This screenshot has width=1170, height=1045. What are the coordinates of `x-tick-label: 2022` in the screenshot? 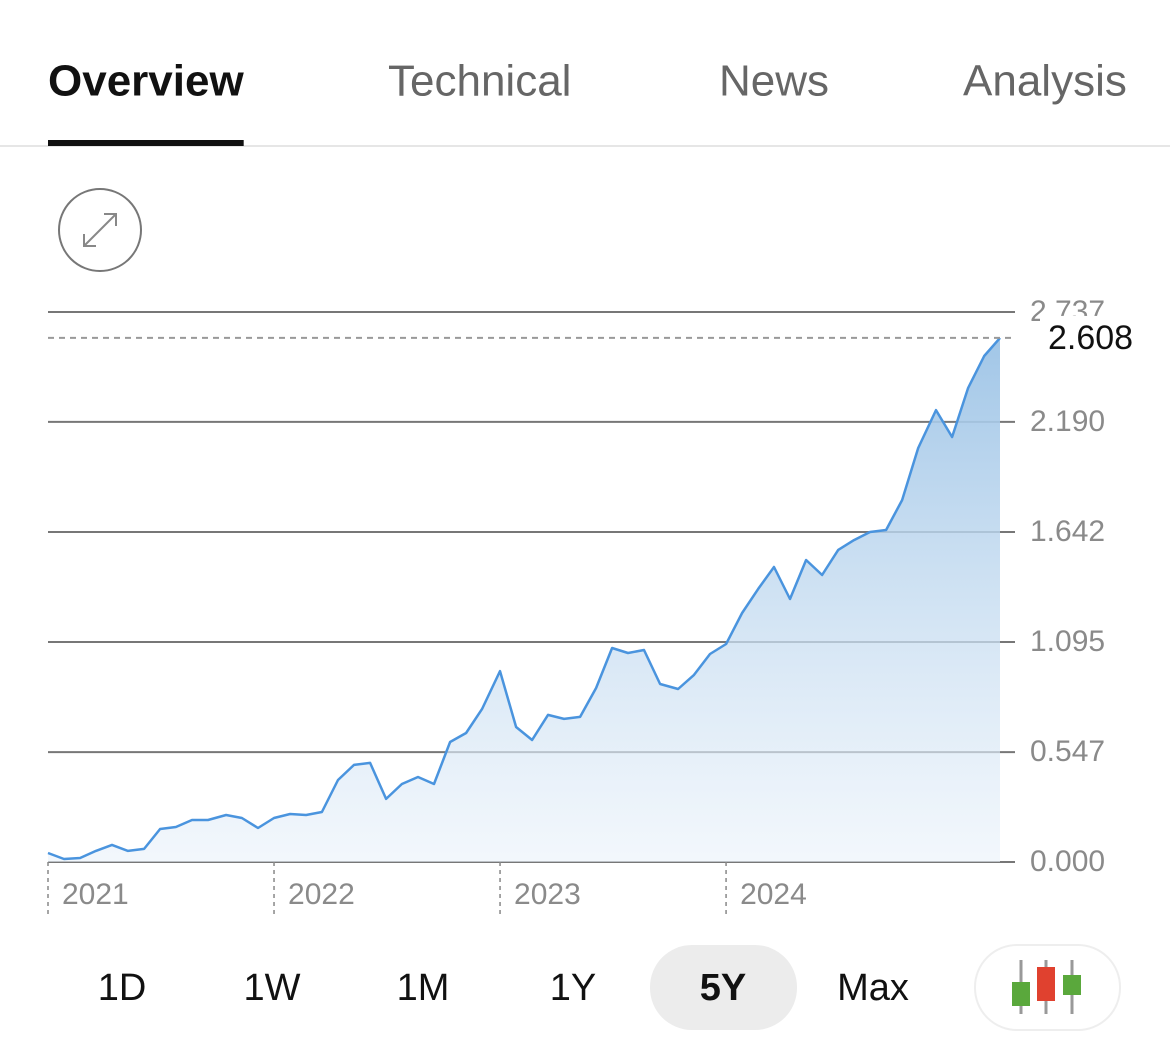 It's located at (321, 894).